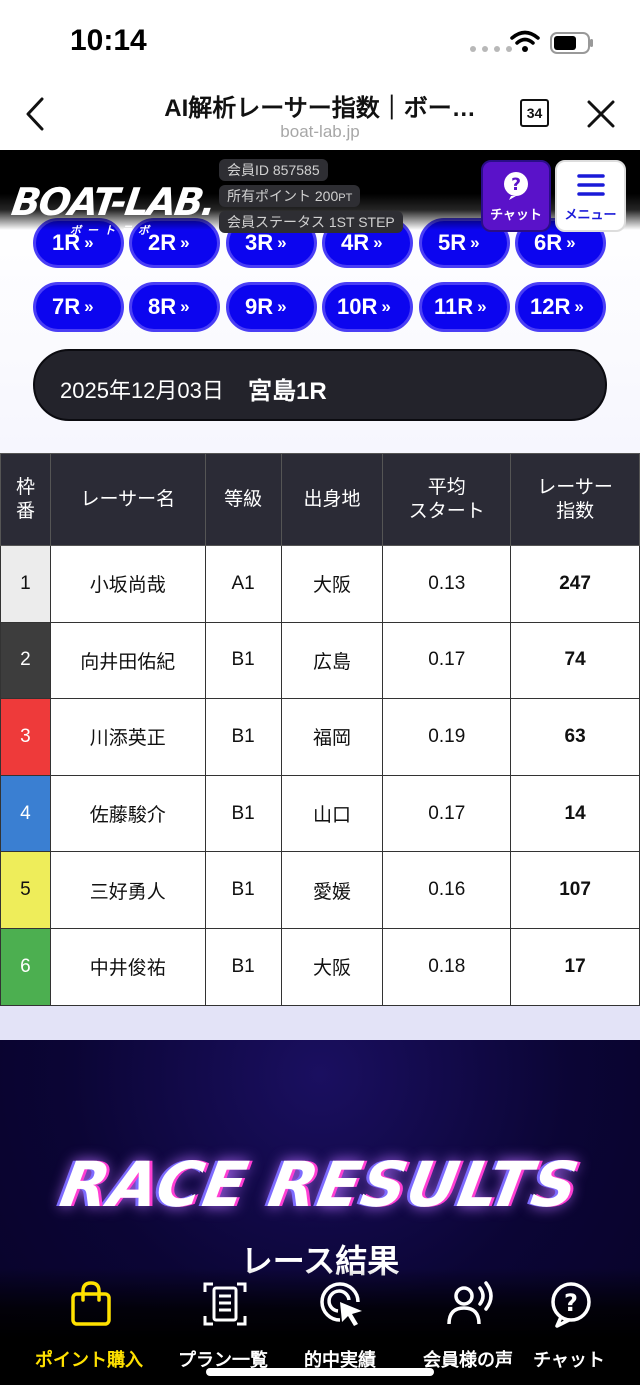 The image size is (640, 1385). Describe the element at coordinates (516, 214) in the screenshot. I see `chat-header-label: チャット` at that location.